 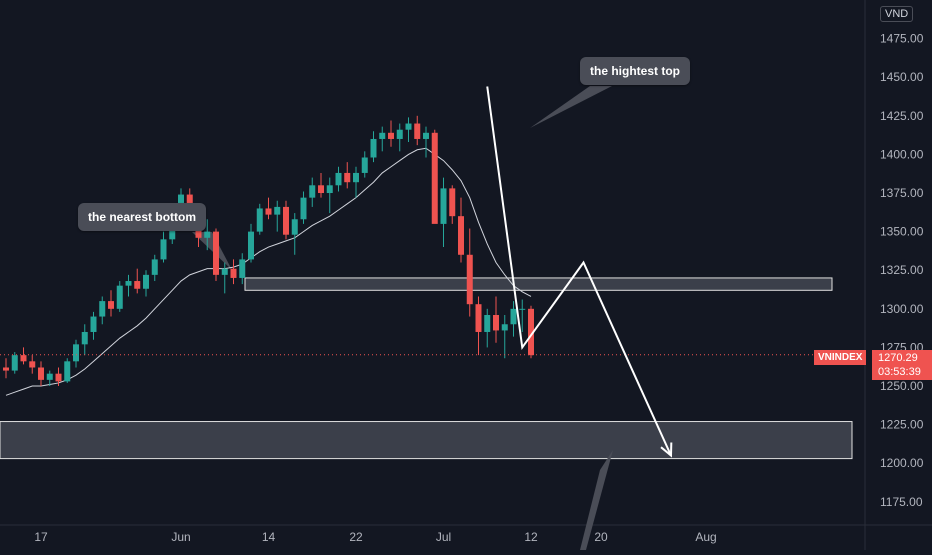 I want to click on y-tick-label: 1400.00, so click(x=902, y=154).